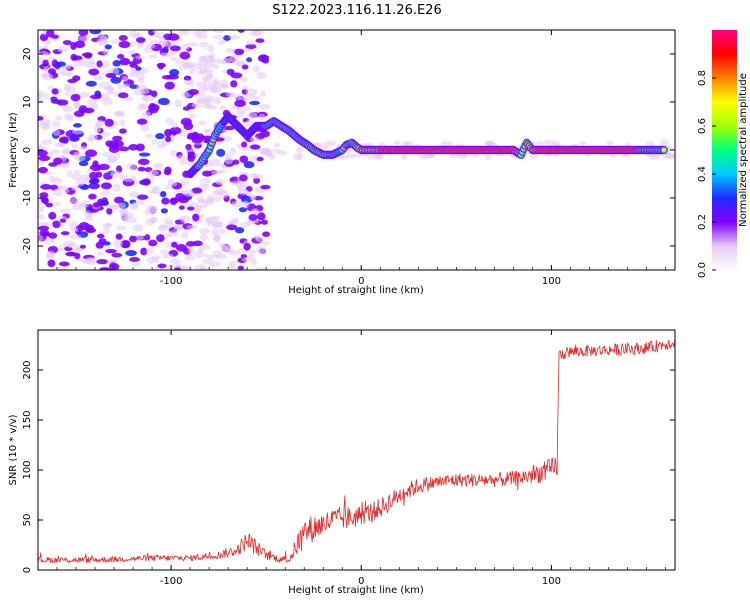 The image size is (750, 600). I want to click on colorbar-scale, so click(724, 150).